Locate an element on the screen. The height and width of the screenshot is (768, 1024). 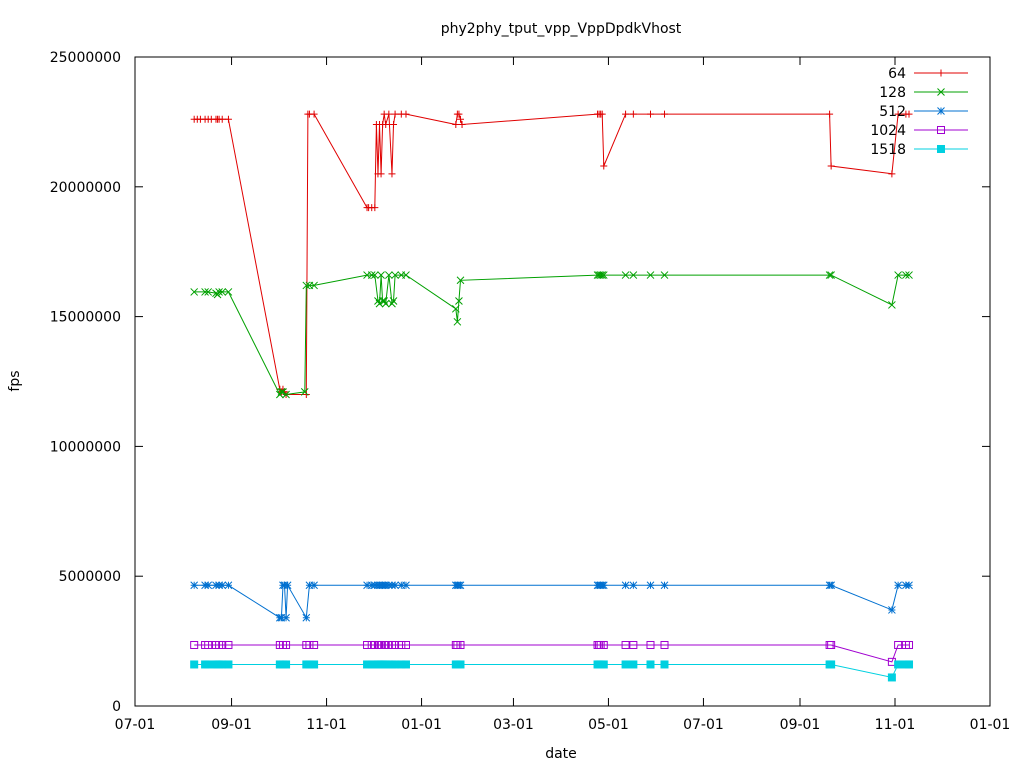
legend-label-1024: 1024 is located at coordinates (888, 131).